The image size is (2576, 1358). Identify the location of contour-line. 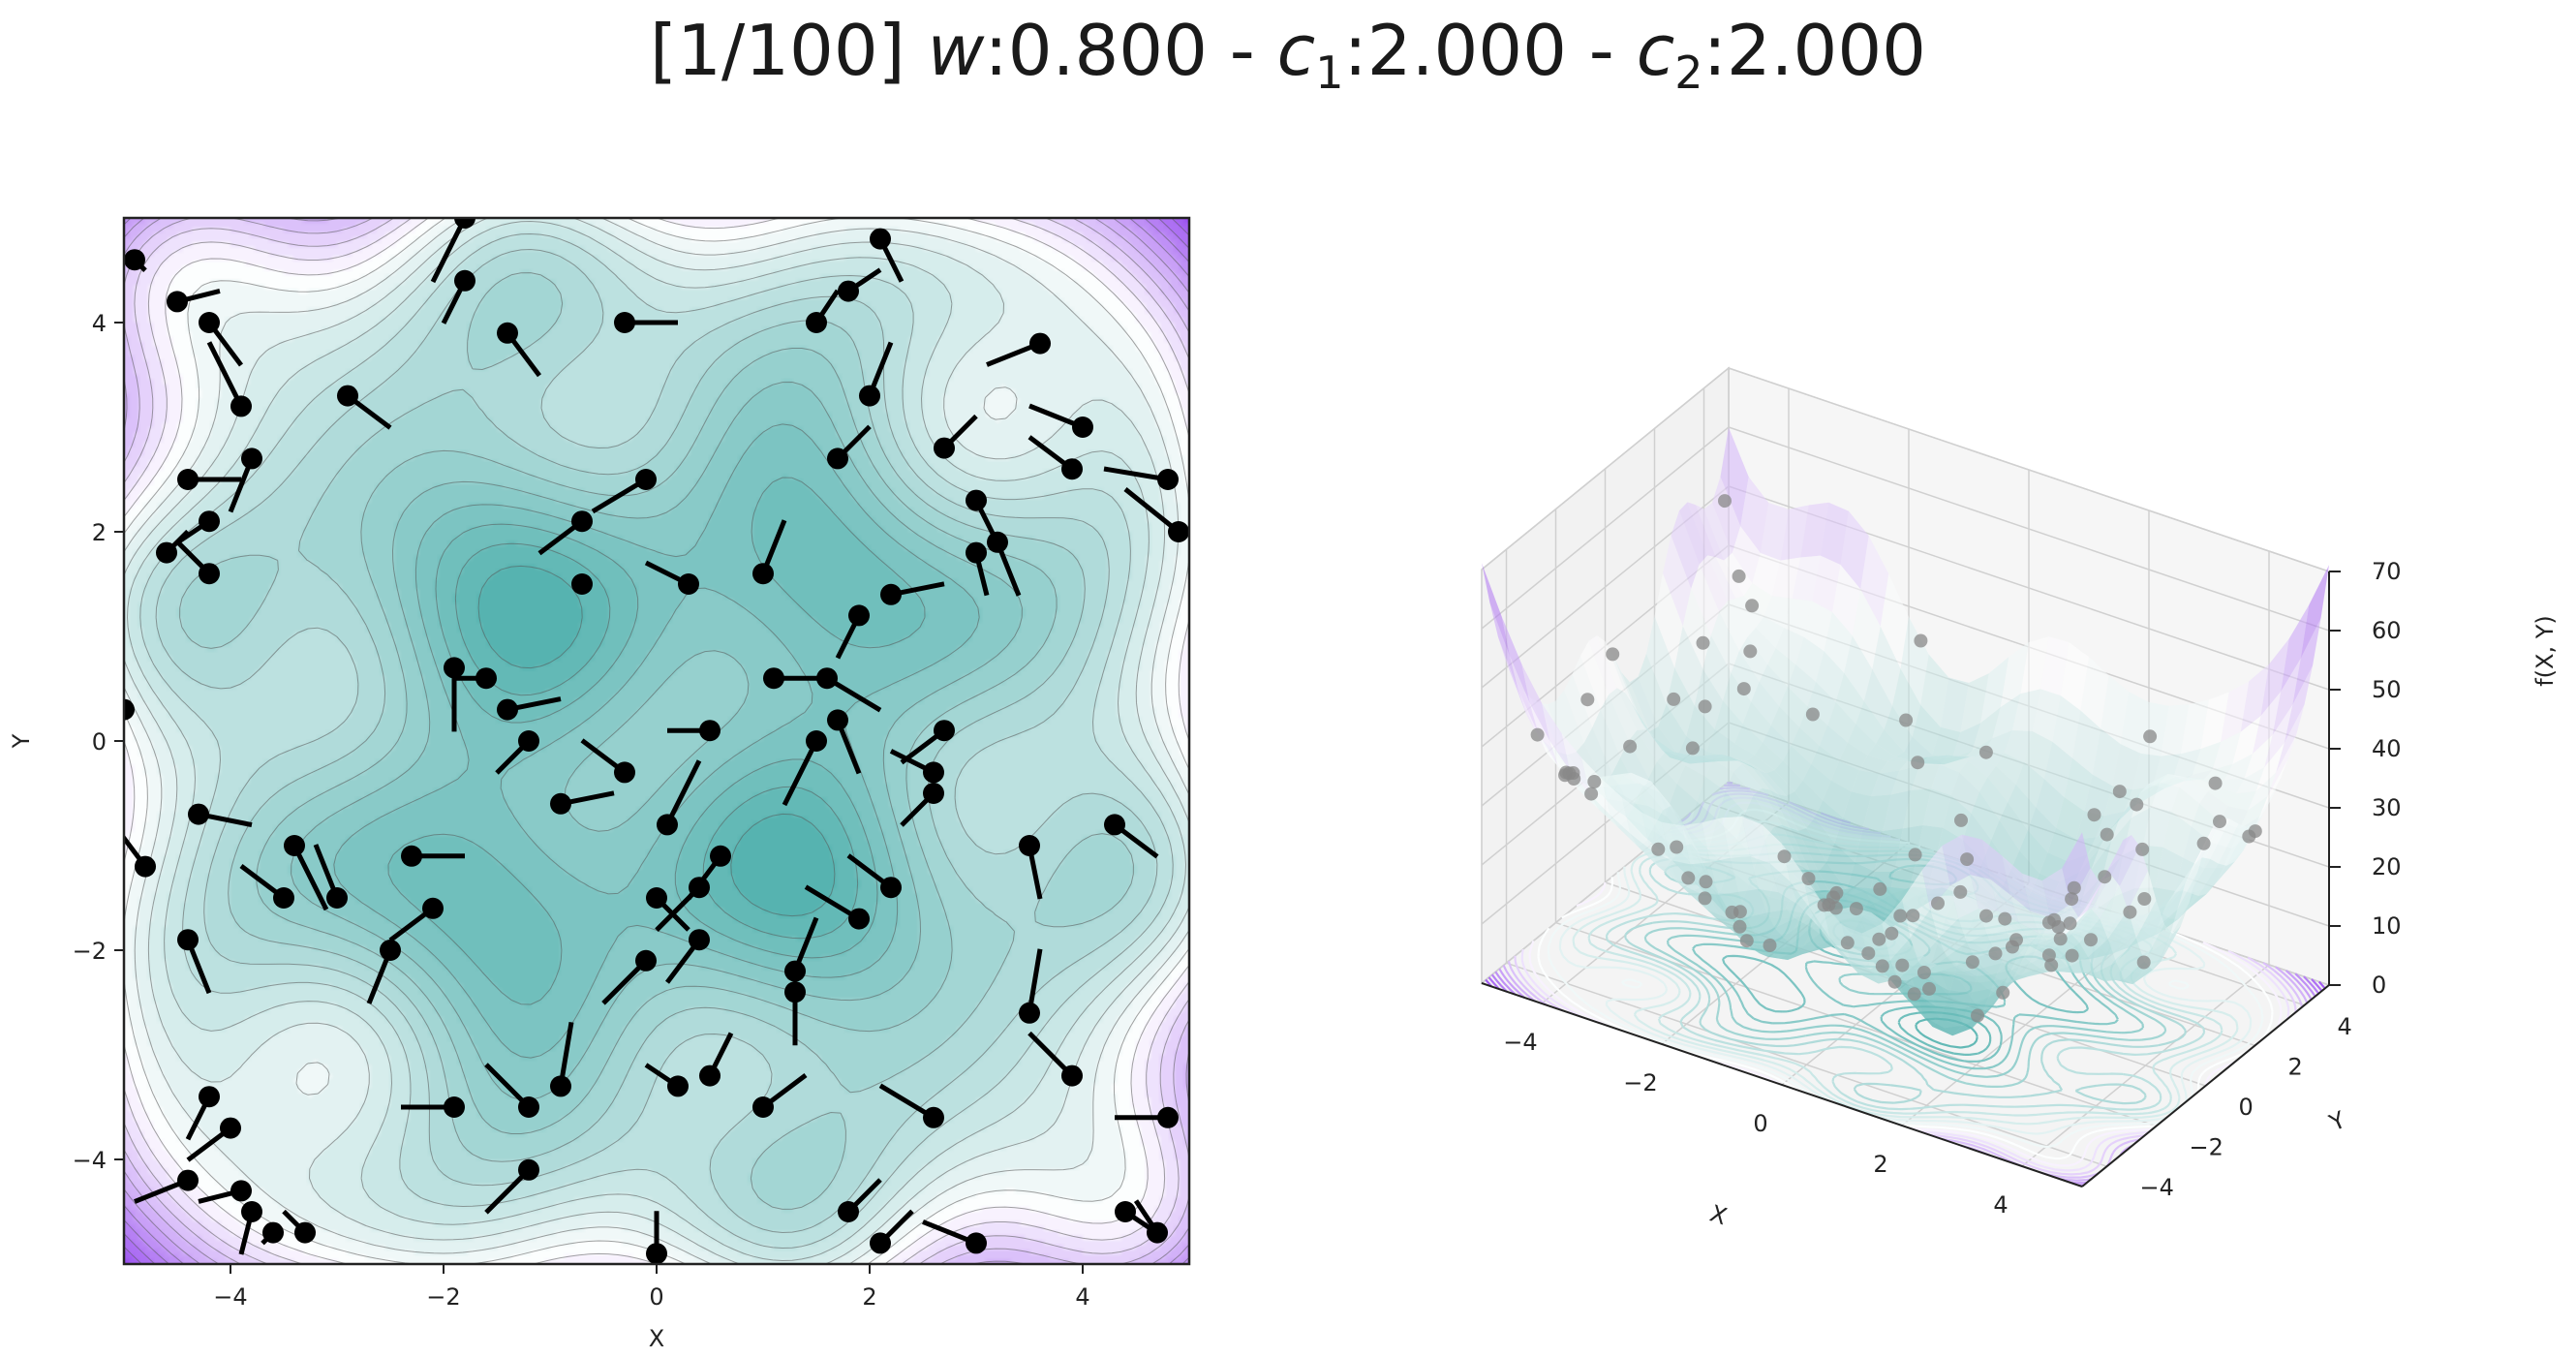
(656, 741).